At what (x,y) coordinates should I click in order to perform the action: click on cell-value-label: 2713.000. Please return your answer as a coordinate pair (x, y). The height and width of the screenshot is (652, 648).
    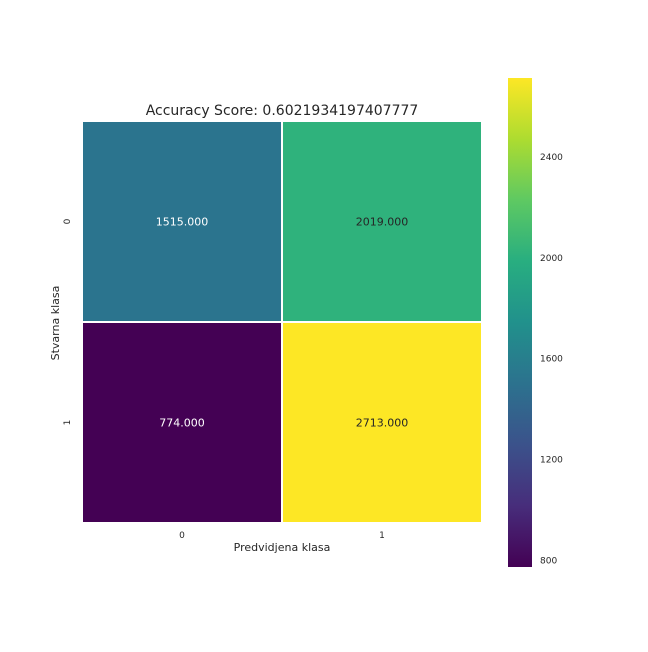
    Looking at the image, I should click on (382, 423).